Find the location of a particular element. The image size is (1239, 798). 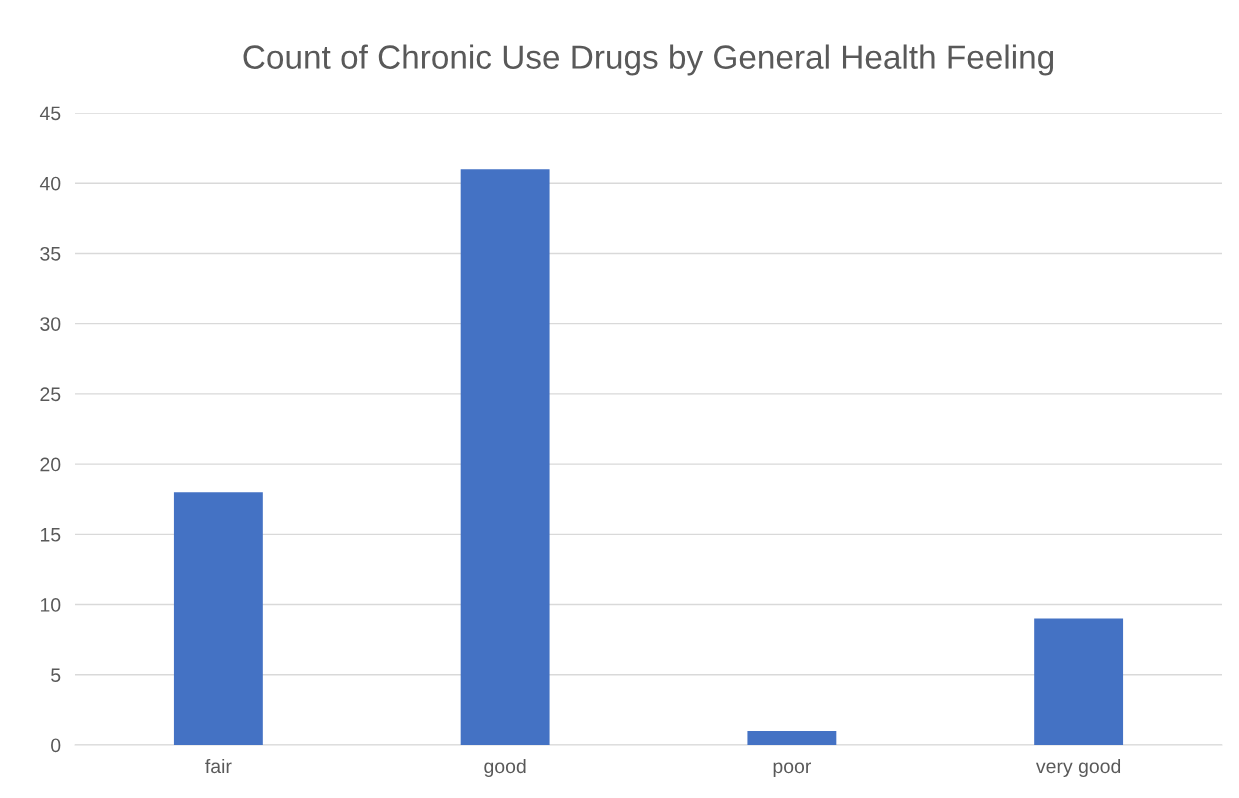

y-tick-label: 35 is located at coordinates (50, 253).